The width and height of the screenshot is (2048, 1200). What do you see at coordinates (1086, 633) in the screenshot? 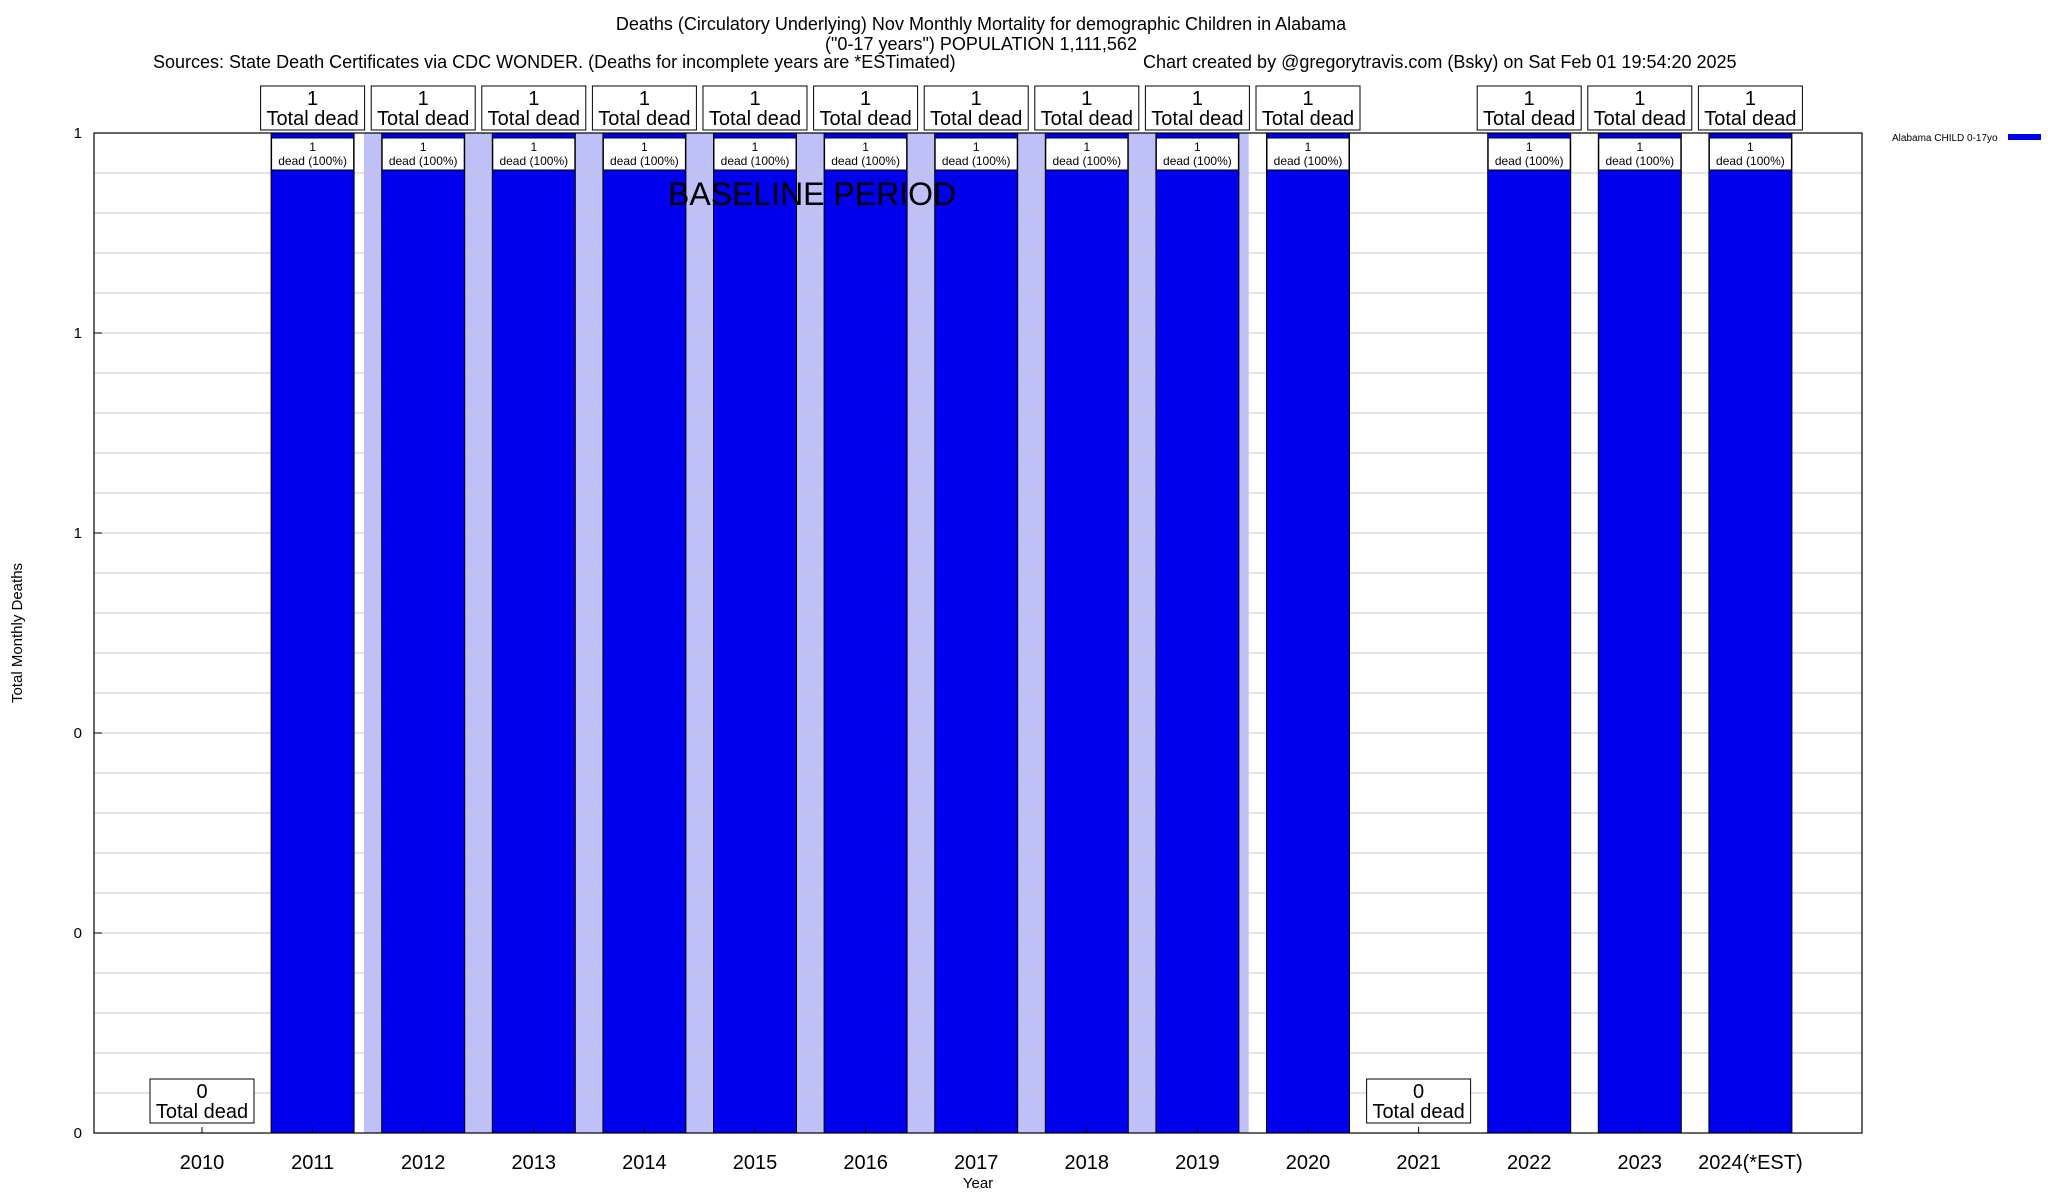
I see `bar-2018` at bounding box center [1086, 633].